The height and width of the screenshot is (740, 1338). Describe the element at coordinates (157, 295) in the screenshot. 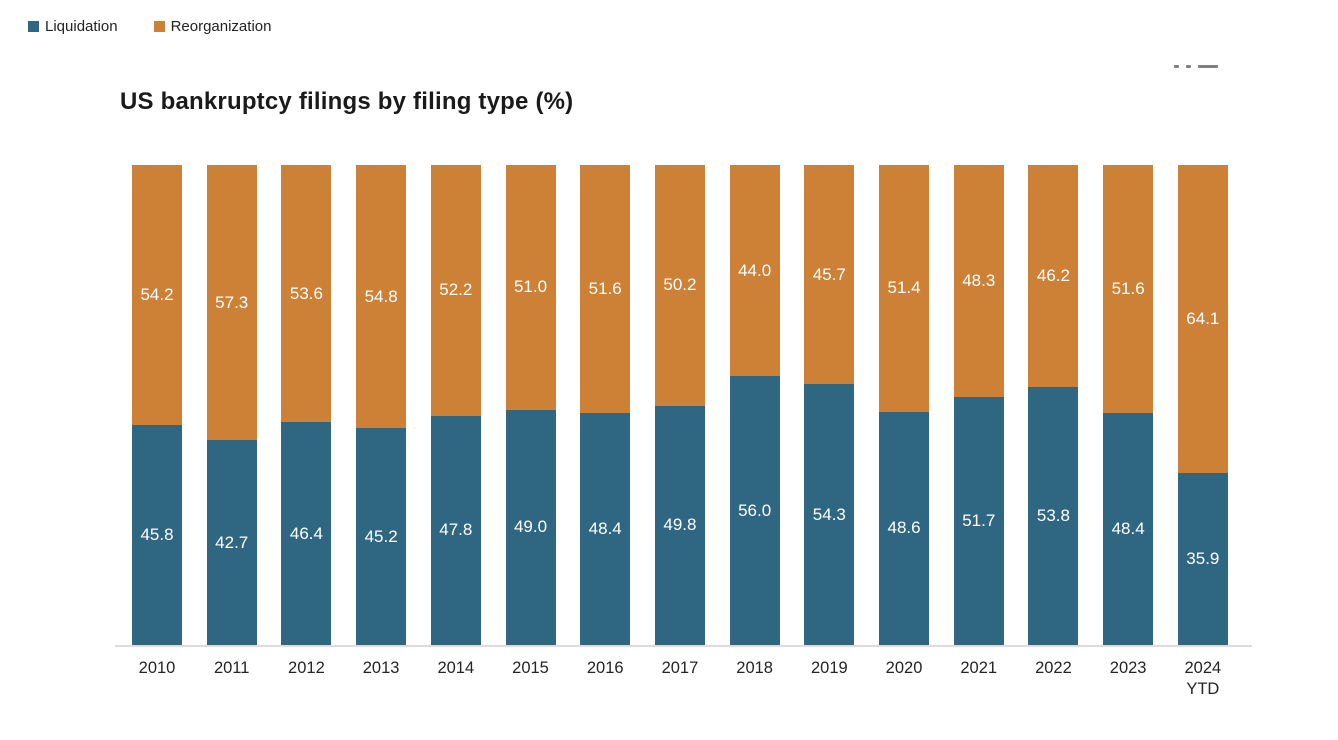

I see `value-label: 54.2` at that location.